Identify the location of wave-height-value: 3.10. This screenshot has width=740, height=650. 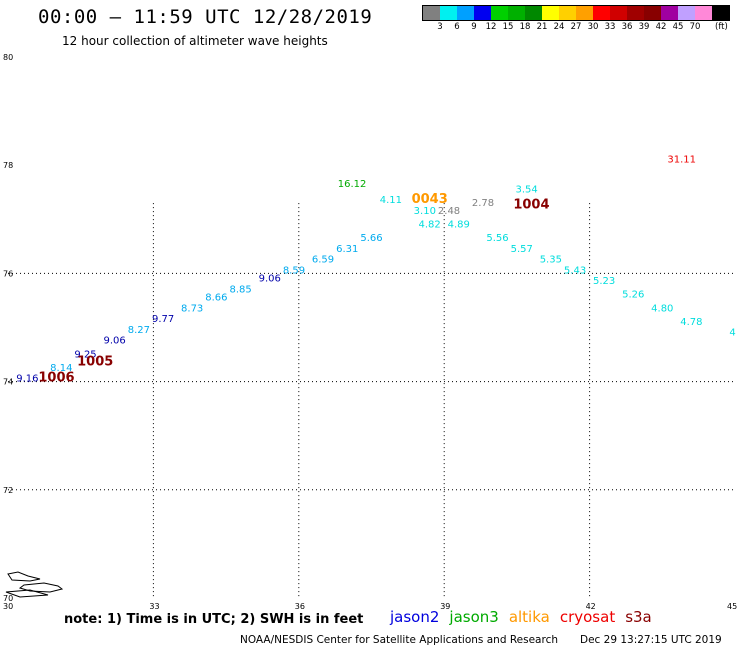
(425, 211).